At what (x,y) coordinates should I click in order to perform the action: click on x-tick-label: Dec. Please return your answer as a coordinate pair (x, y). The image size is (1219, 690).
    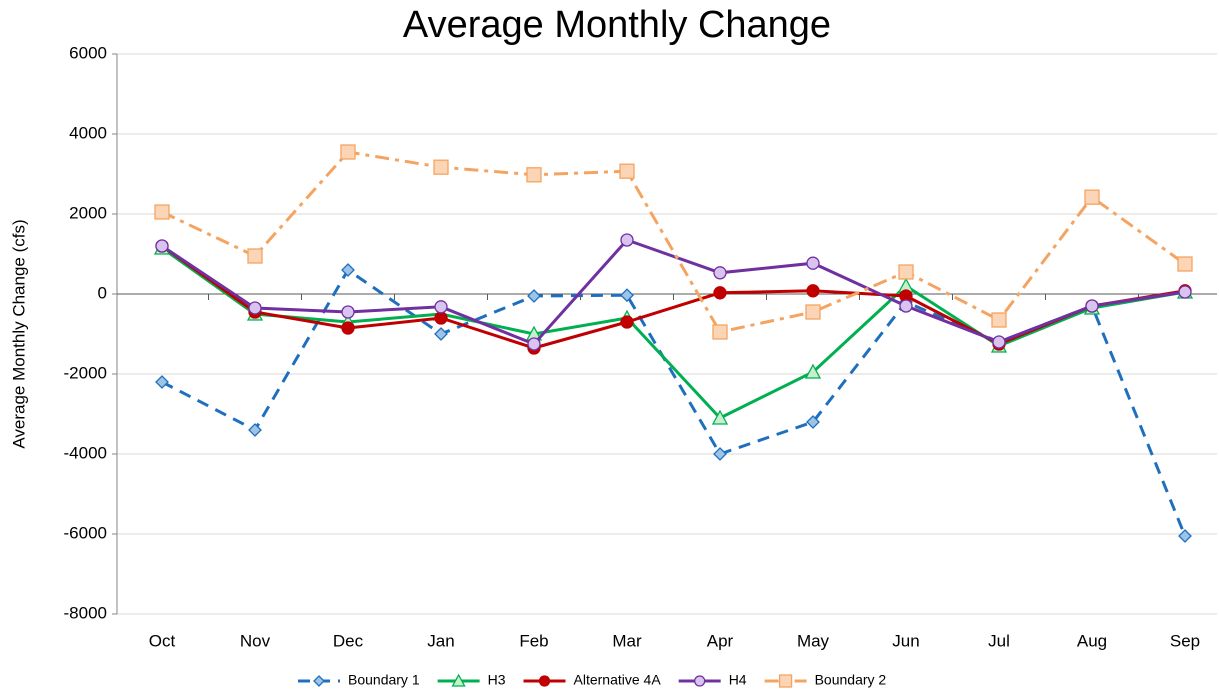
    Looking at the image, I should click on (348, 640).